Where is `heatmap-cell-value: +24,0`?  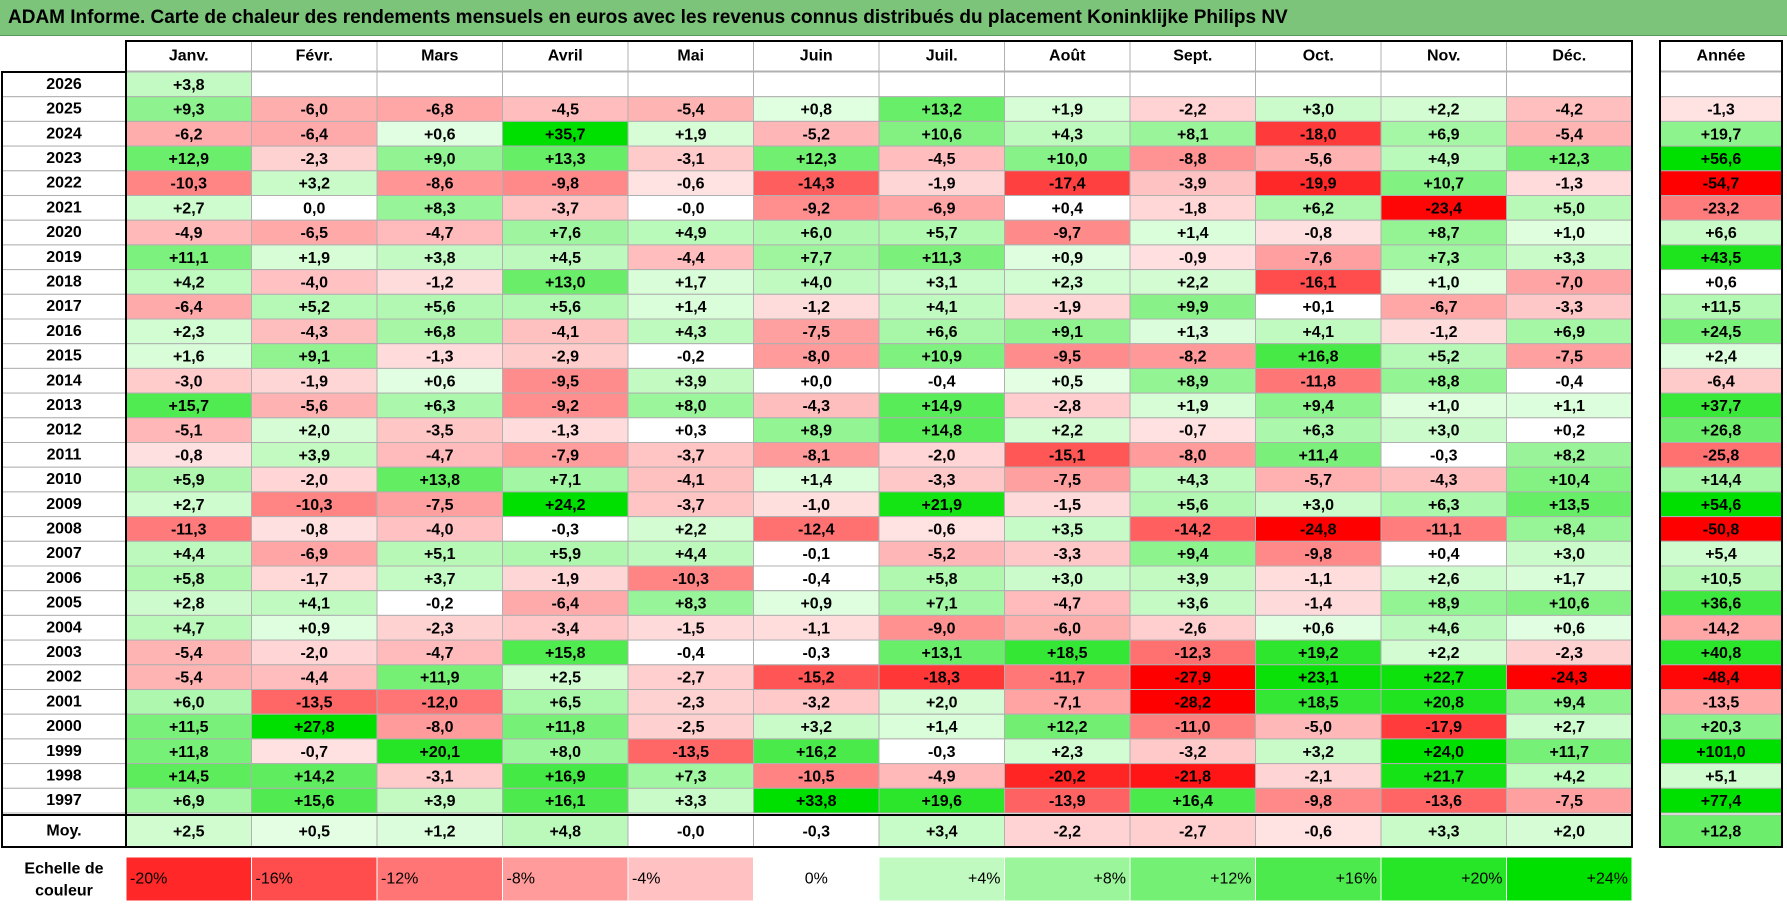
heatmap-cell-value: +24,0 is located at coordinates (1444, 752).